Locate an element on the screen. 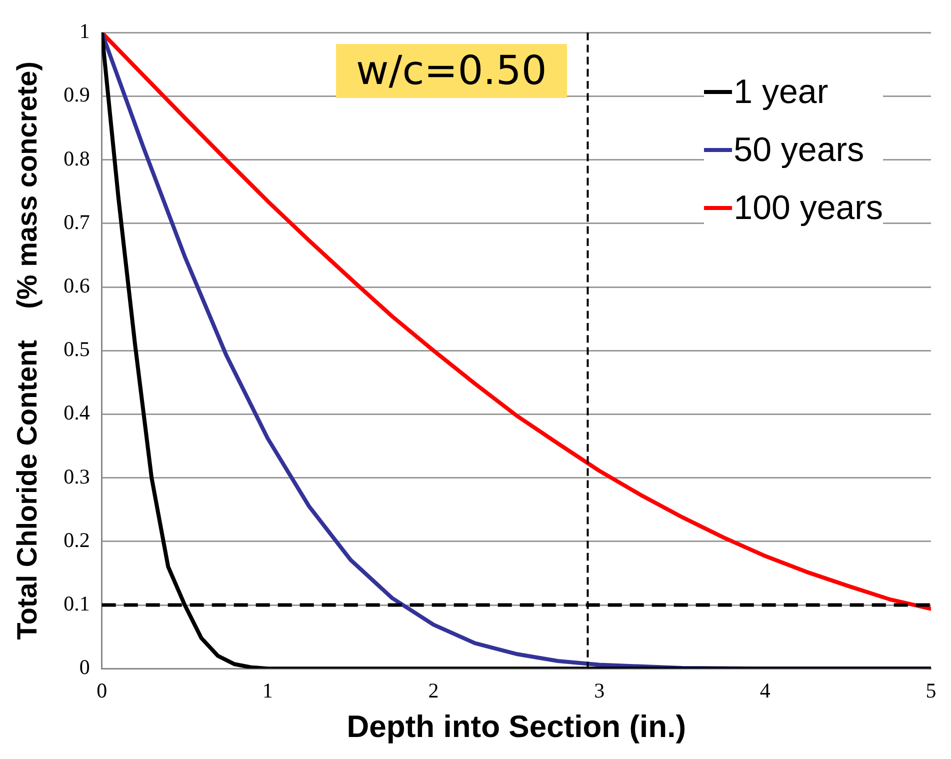  y-tick-label: 1 is located at coordinates (84, 31).